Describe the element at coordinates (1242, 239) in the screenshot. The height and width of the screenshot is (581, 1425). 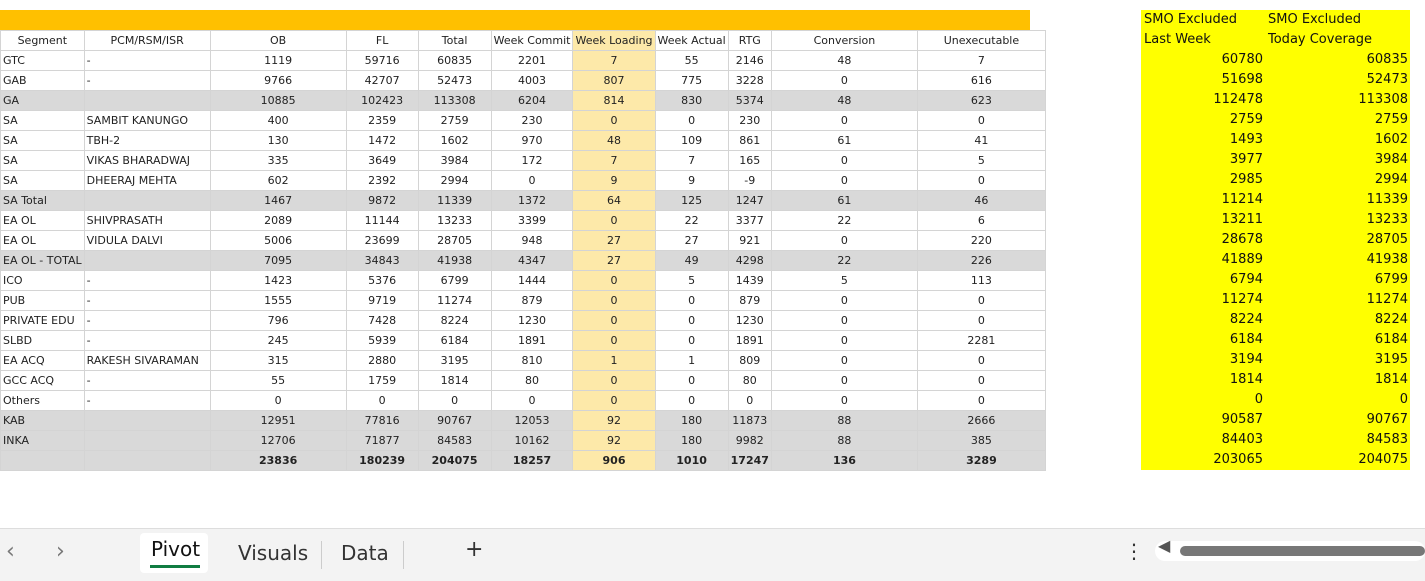
I see `panel-value: 28678` at that location.